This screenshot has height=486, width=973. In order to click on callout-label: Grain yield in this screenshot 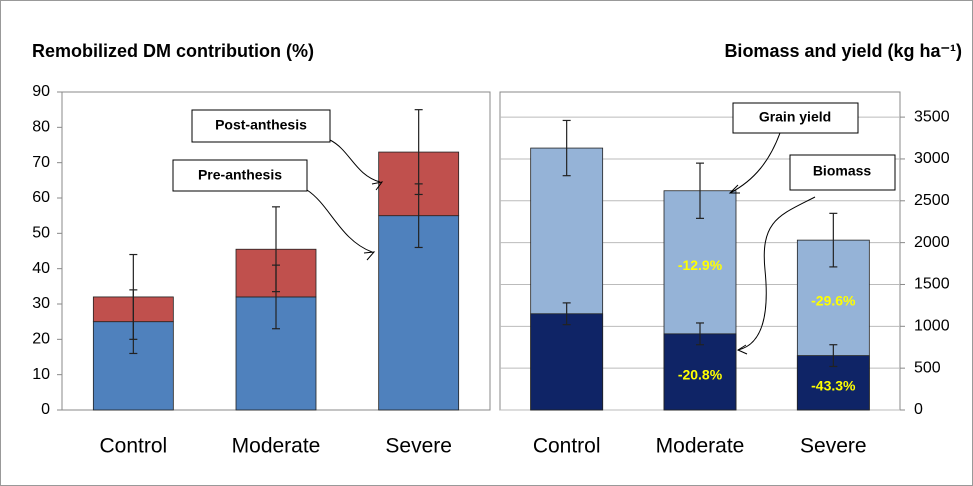, I will do `click(795, 117)`.